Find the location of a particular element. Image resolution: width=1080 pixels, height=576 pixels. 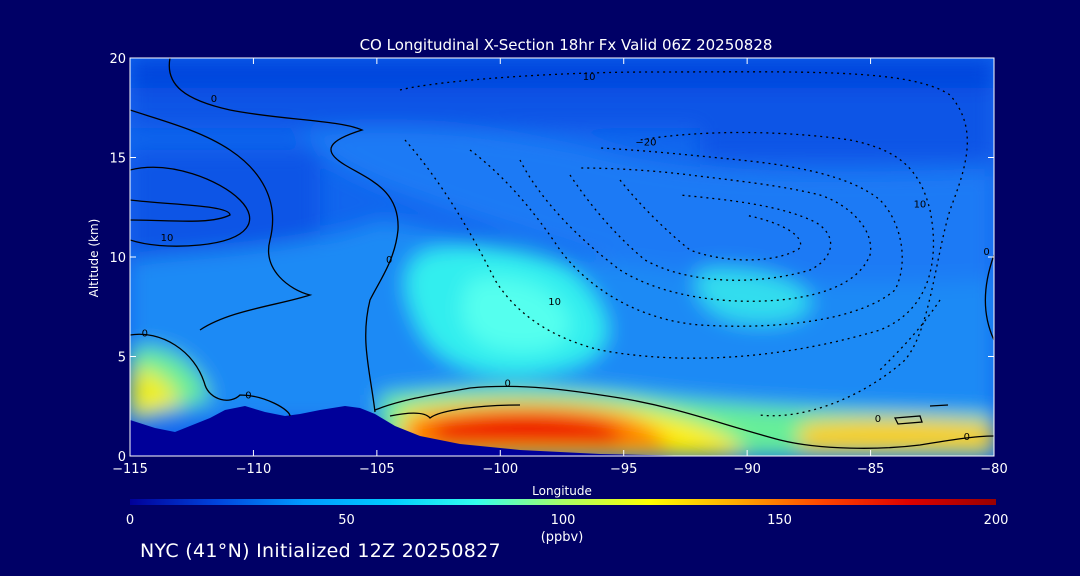

x-tick-label: −115 is located at coordinates (130, 469).